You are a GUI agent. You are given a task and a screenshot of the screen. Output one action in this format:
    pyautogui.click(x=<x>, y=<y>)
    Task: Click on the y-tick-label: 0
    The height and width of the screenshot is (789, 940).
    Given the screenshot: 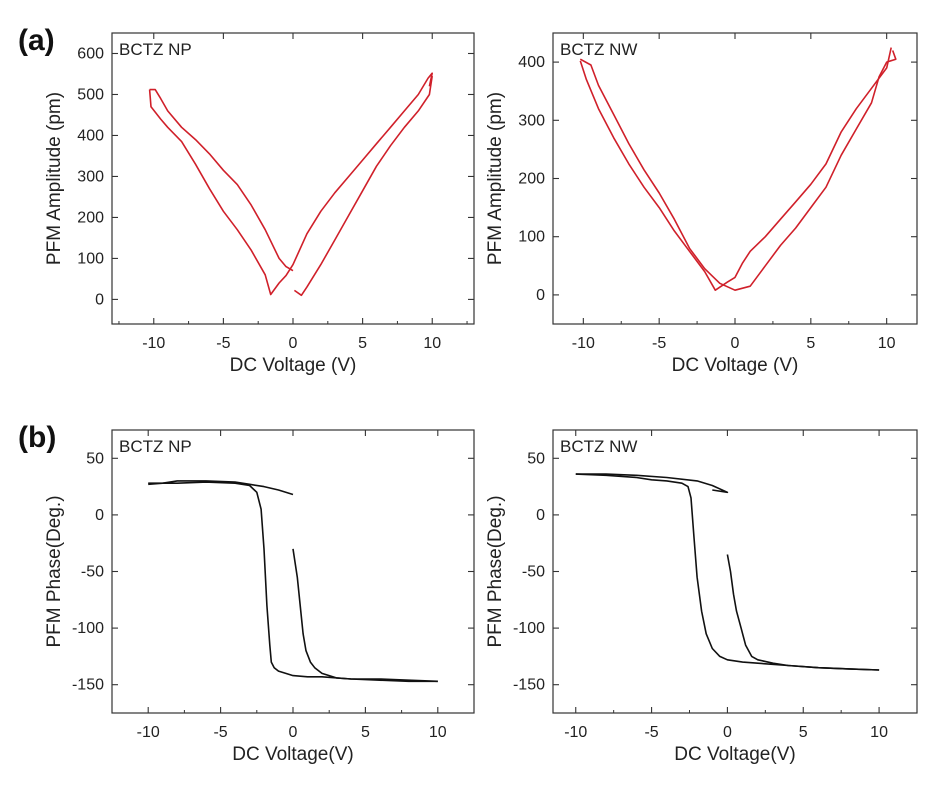 What is the action you would take?
    pyautogui.click(x=99, y=299)
    